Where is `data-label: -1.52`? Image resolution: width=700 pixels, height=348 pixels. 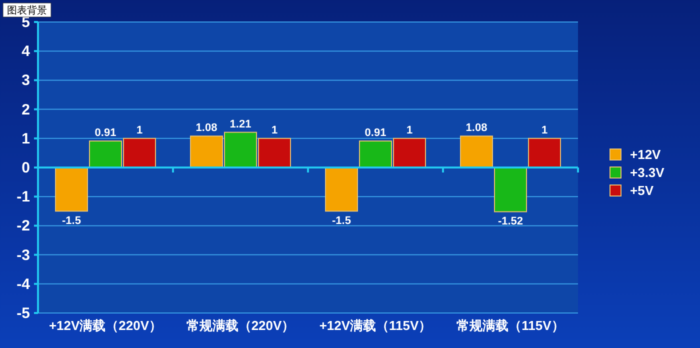
data-label: -1.52 is located at coordinates (511, 222).